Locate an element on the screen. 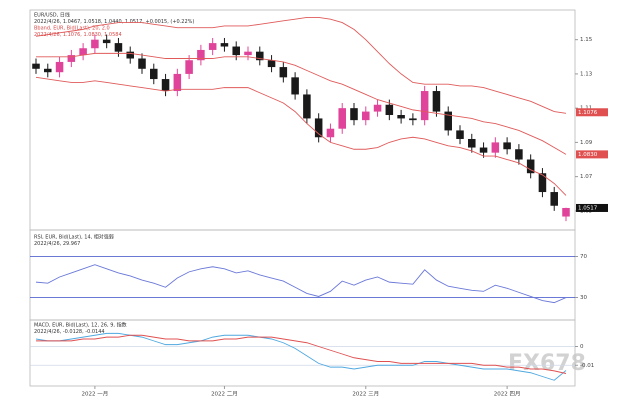 The width and height of the screenshot is (640, 400). legend-text: MACD, EUR, Bid(Last), 12, 26, 9, 指数 is located at coordinates (80, 325).